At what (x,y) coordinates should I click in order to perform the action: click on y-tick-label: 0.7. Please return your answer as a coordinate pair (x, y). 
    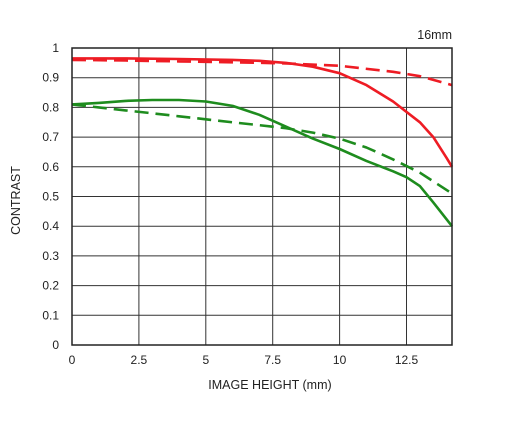
    Looking at the image, I should click on (50, 137).